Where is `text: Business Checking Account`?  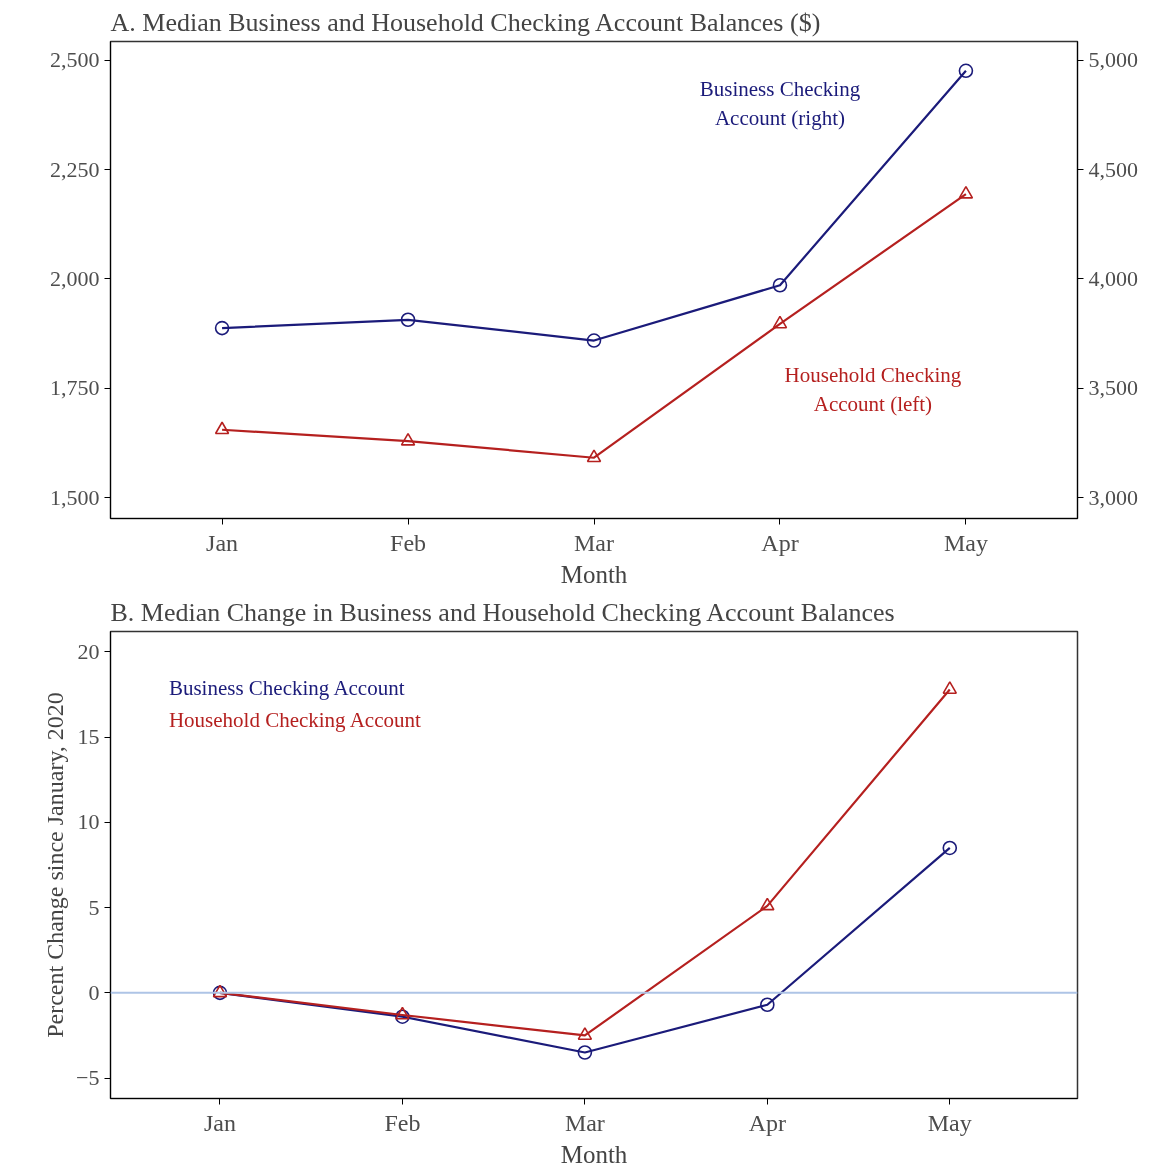 text: Business Checking Account is located at coordinates (286, 687).